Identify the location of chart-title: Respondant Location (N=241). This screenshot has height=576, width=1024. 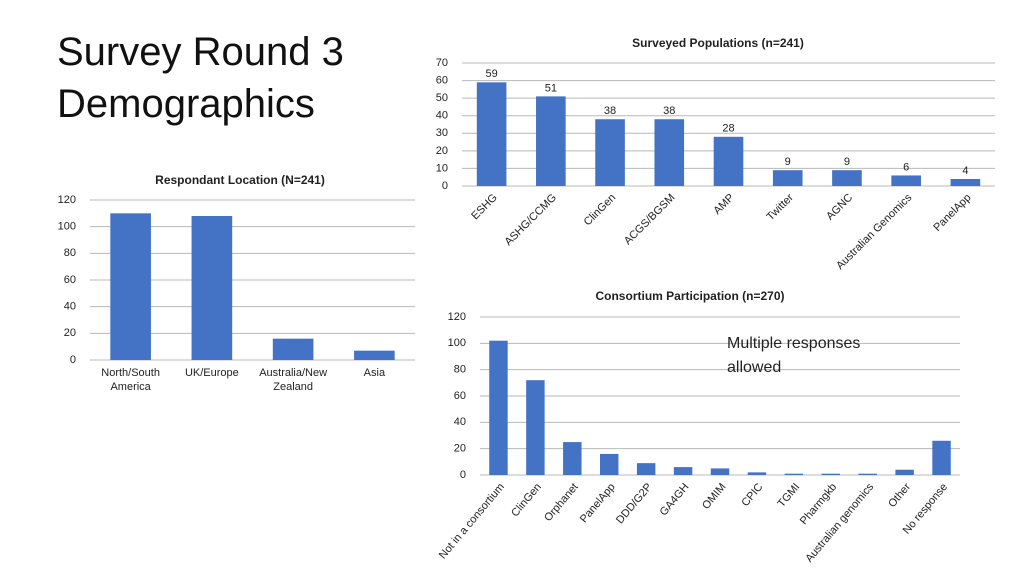
(240, 180).